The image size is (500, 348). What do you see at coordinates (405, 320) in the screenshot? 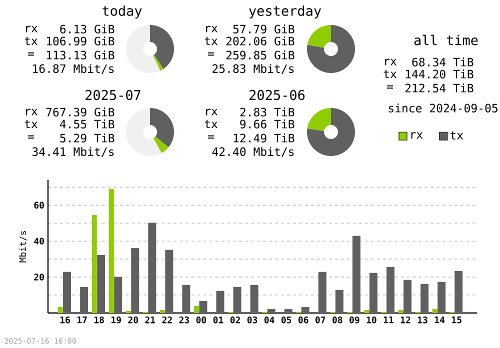
I see `x-tick-label: 12` at bounding box center [405, 320].